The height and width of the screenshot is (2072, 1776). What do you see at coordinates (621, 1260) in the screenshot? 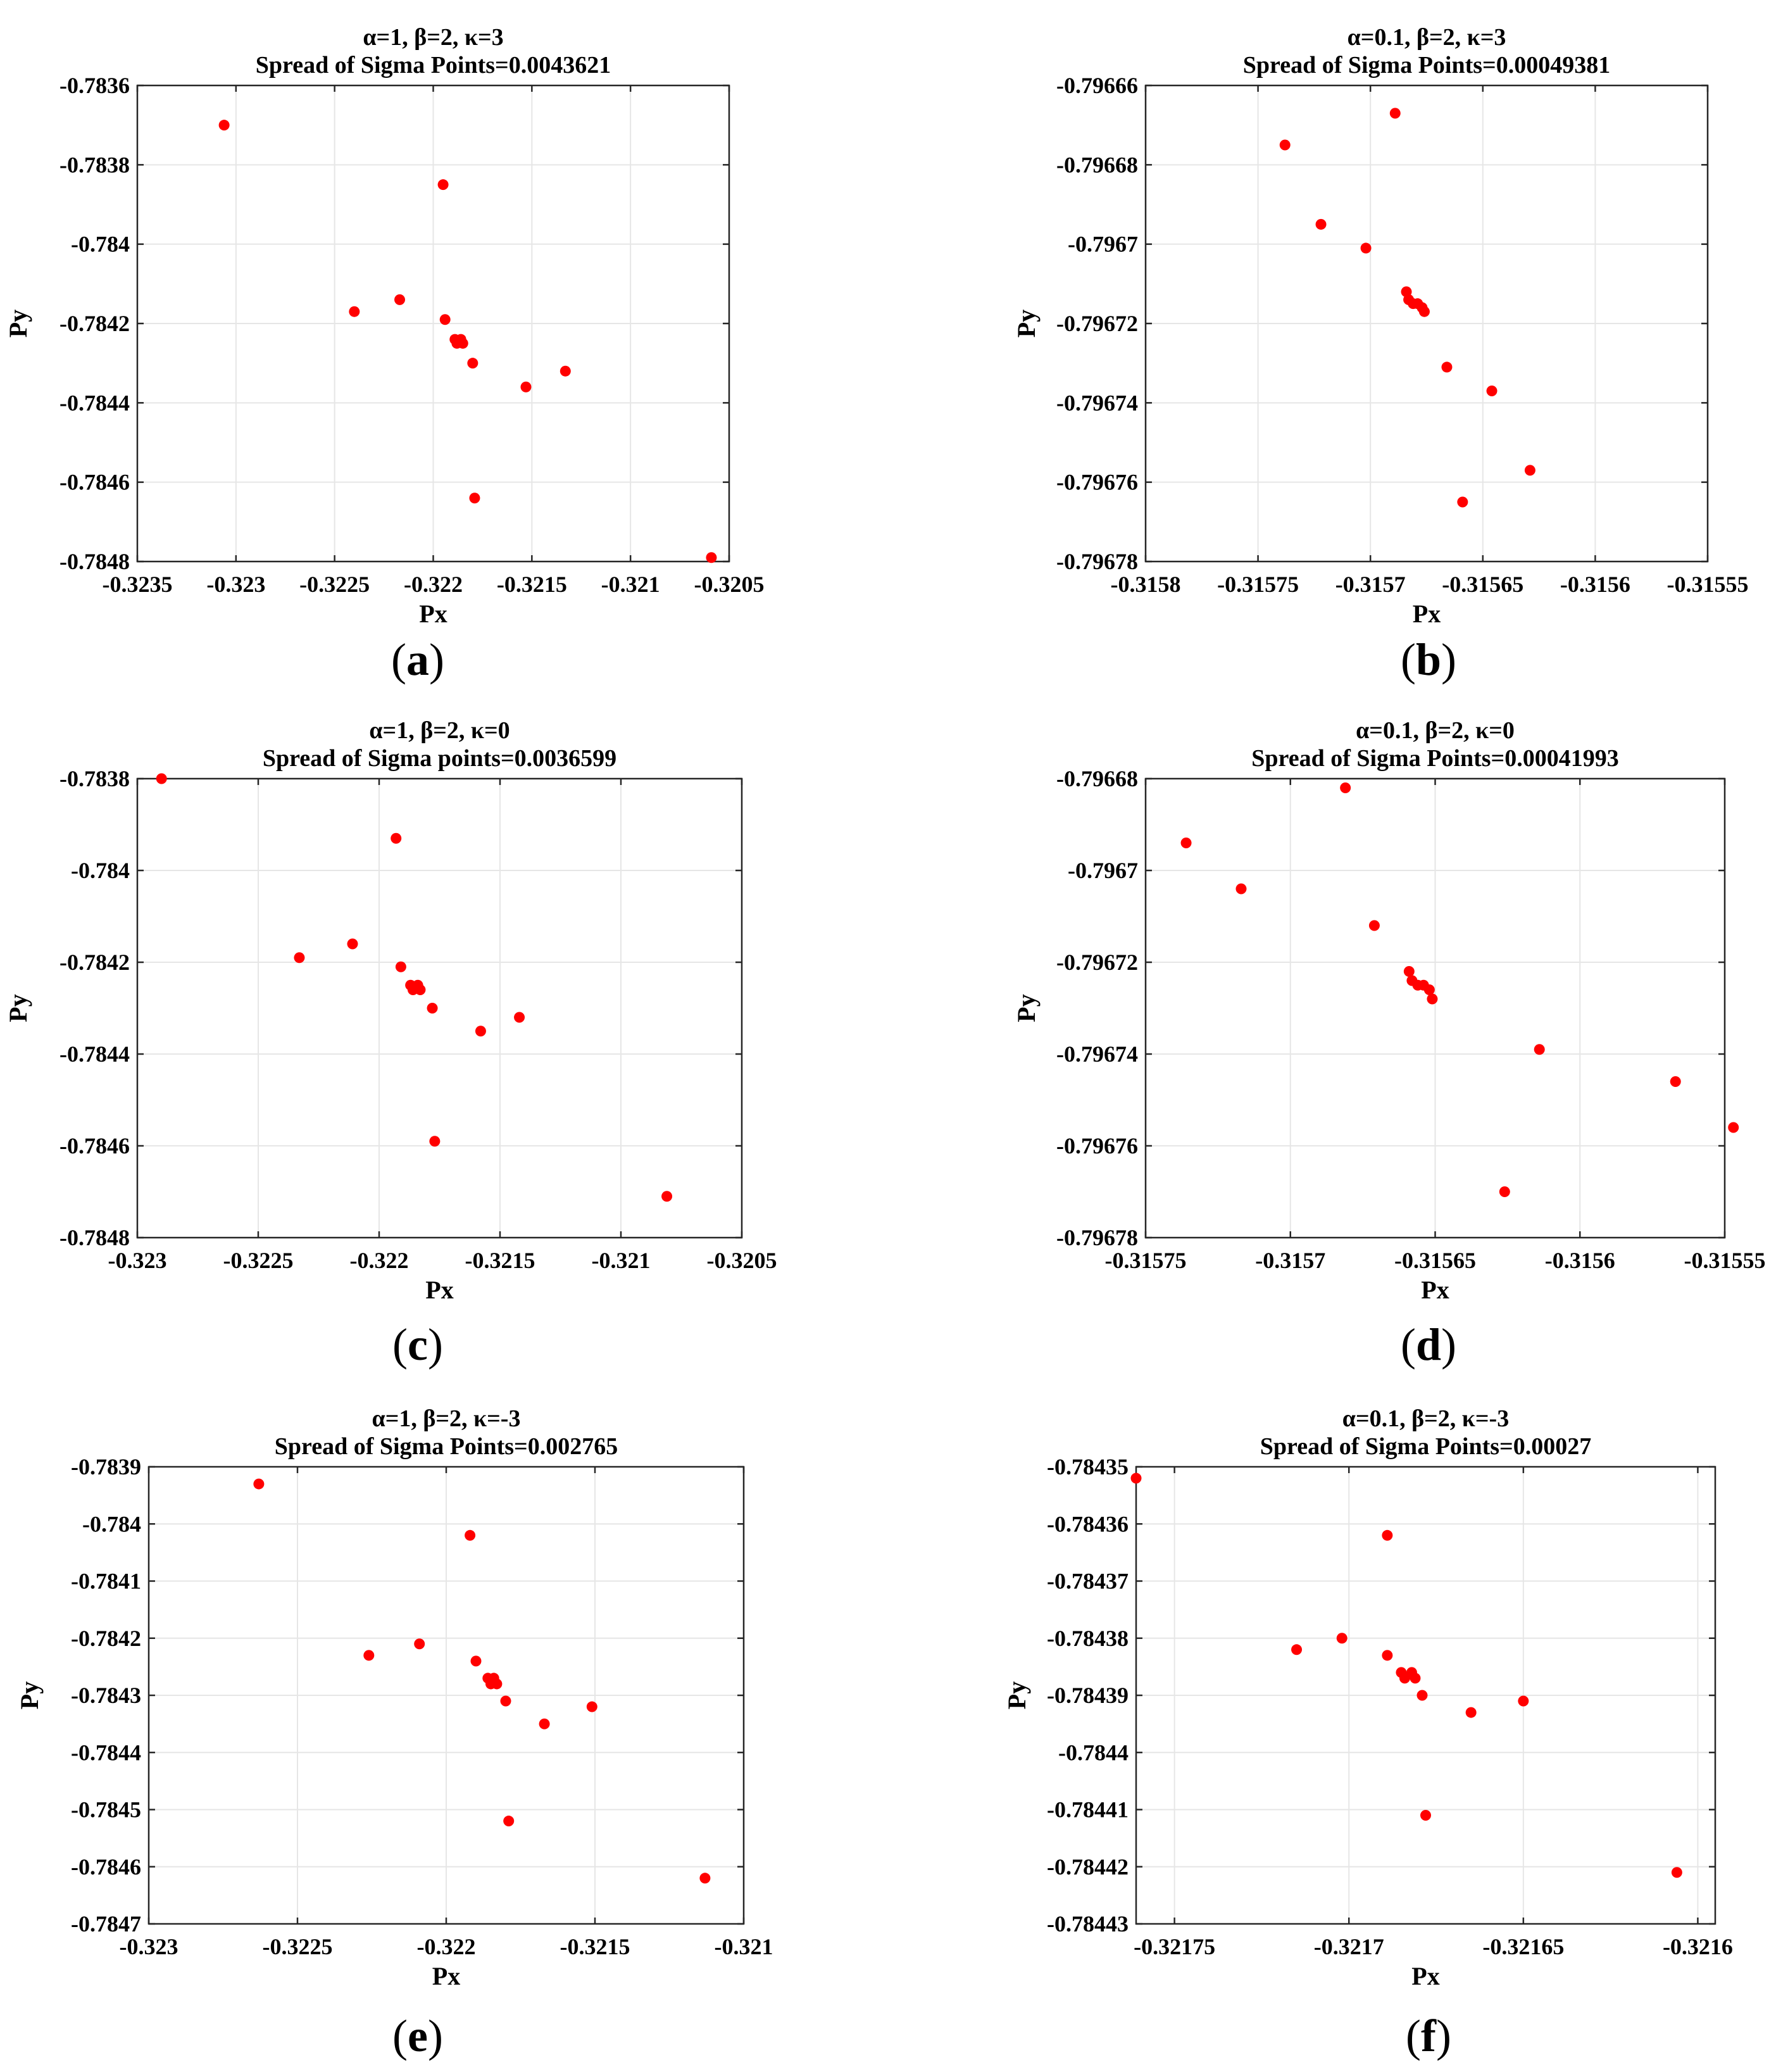
I see `x-tick-label: -0.321` at bounding box center [621, 1260].